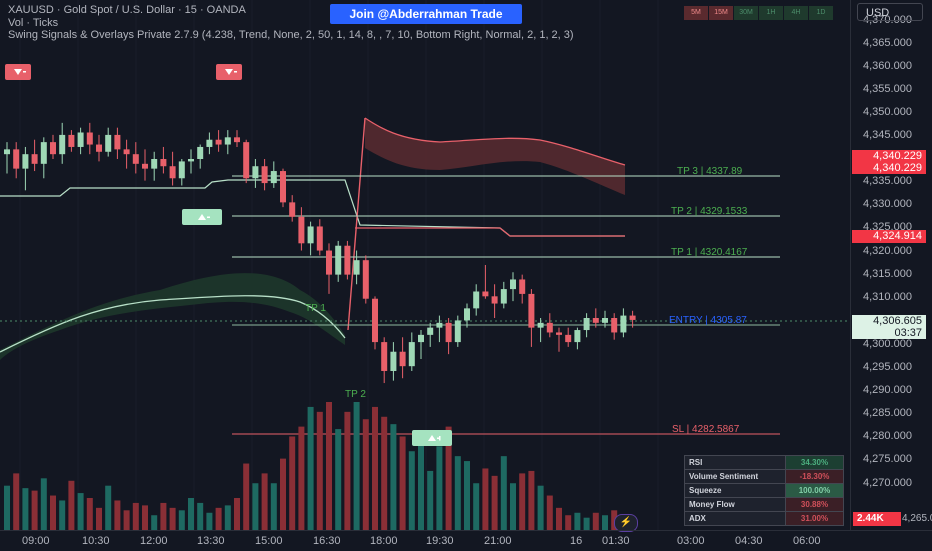 This screenshot has width=932, height=551. Describe the element at coordinates (154, 541) in the screenshot. I see `time-axis-label: 12:00` at that location.